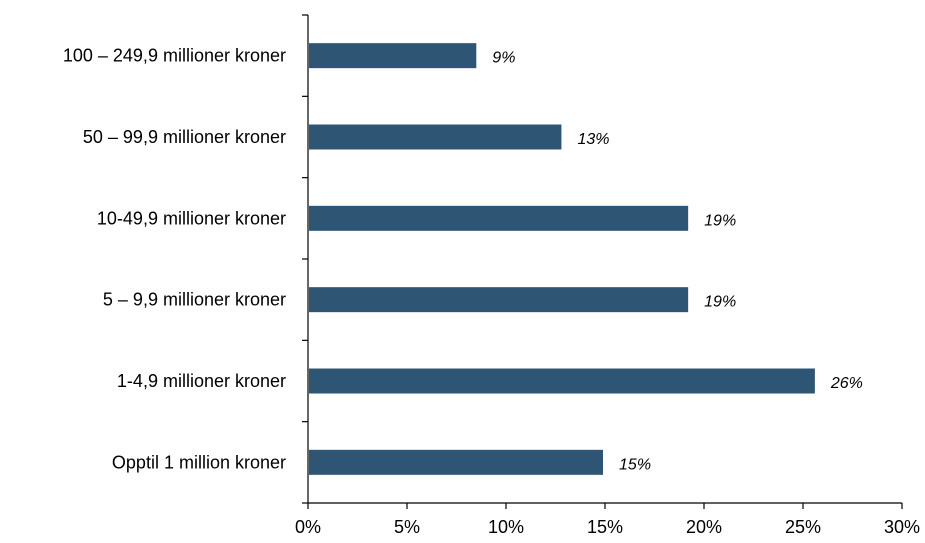 Image resolution: width=925 pixels, height=543 pixels. Describe the element at coordinates (194, 300) in the screenshot. I see `category-label: 5 – 9,9 millioner kroner` at that location.